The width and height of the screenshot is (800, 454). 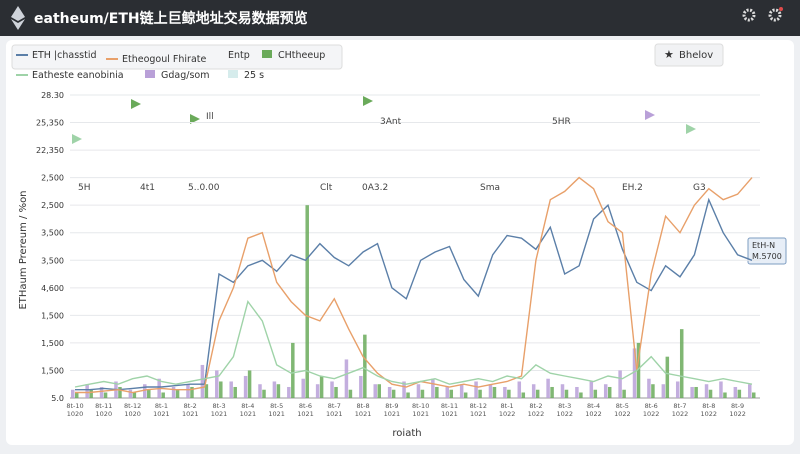 I want to click on annotation: 5..0.00, so click(x=204, y=188).